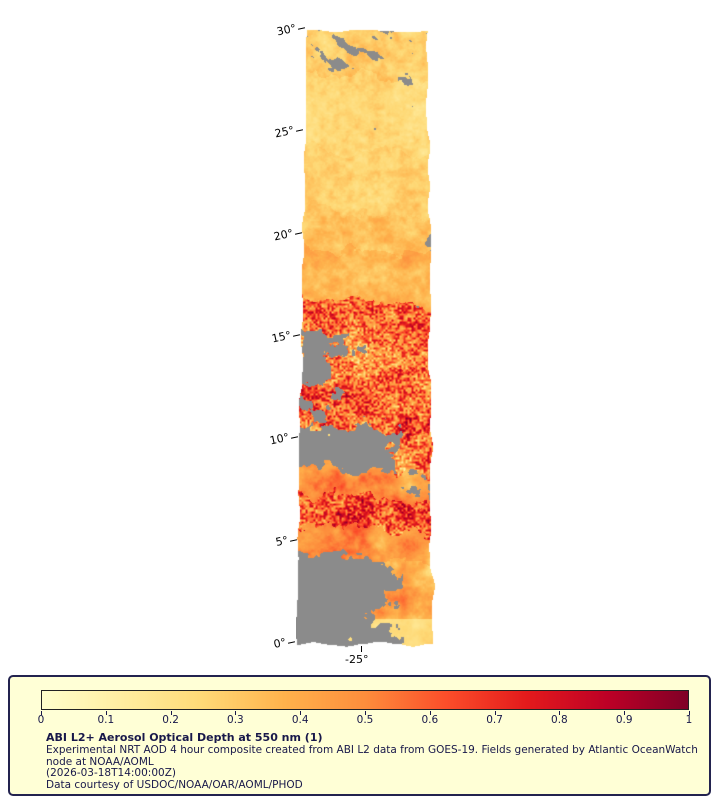 The height and width of the screenshot is (800, 720). What do you see at coordinates (430, 720) in the screenshot?
I see `colorbar-tick-label: 0.6` at bounding box center [430, 720].